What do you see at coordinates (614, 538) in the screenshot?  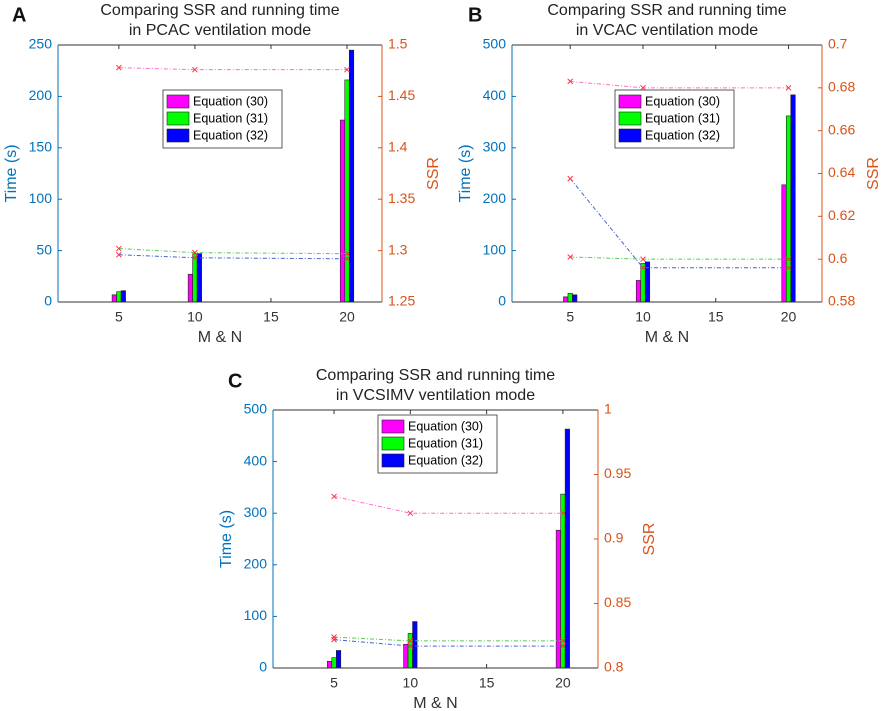 I see `y2-tick-label: 0.9` at bounding box center [614, 538].